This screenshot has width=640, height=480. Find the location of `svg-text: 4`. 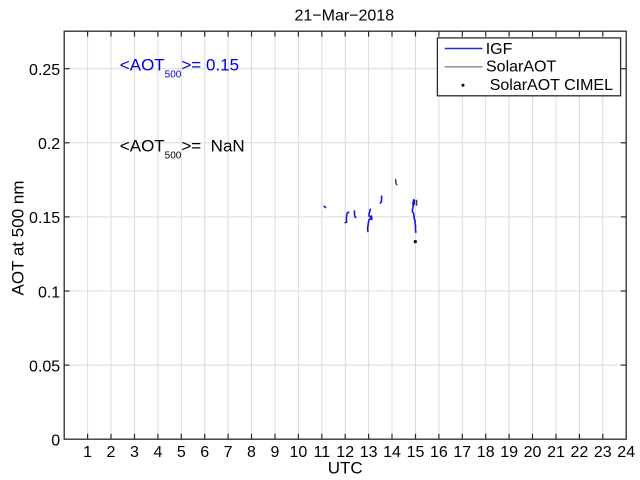

svg-text: 4 is located at coordinates (157, 452).